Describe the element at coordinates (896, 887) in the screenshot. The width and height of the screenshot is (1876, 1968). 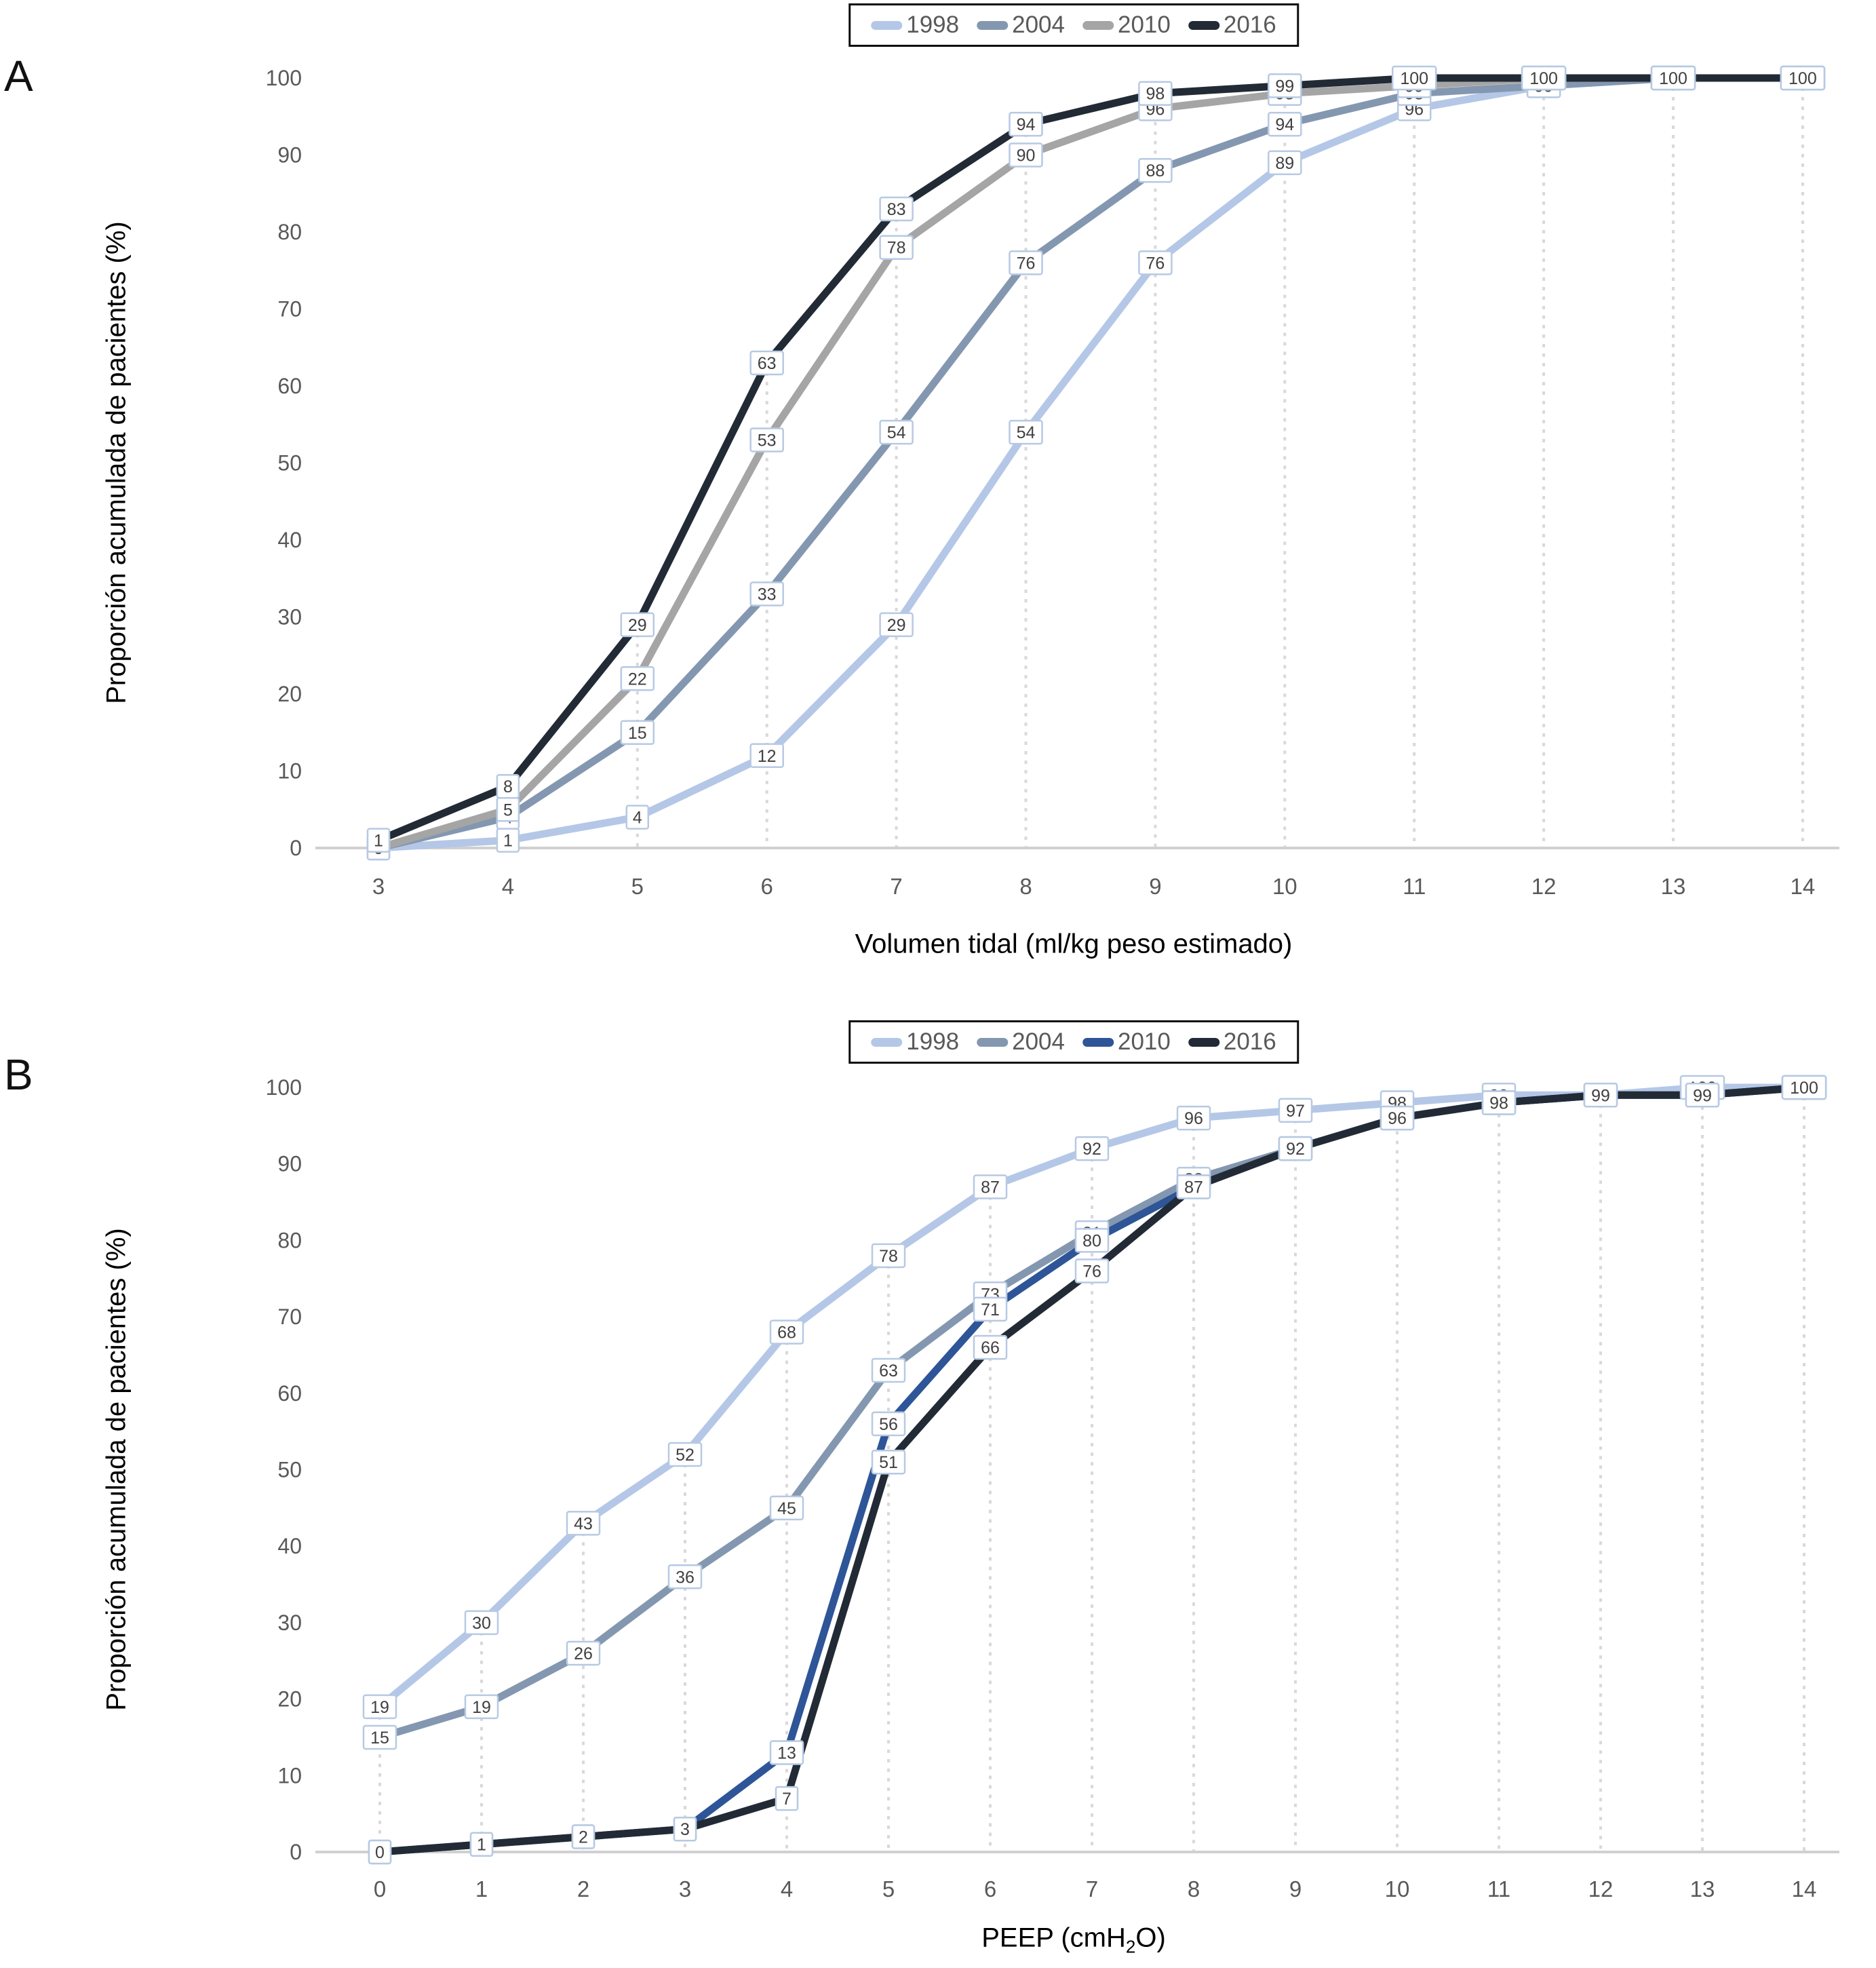
I see `panel-a-x-tick-label: 7` at that location.